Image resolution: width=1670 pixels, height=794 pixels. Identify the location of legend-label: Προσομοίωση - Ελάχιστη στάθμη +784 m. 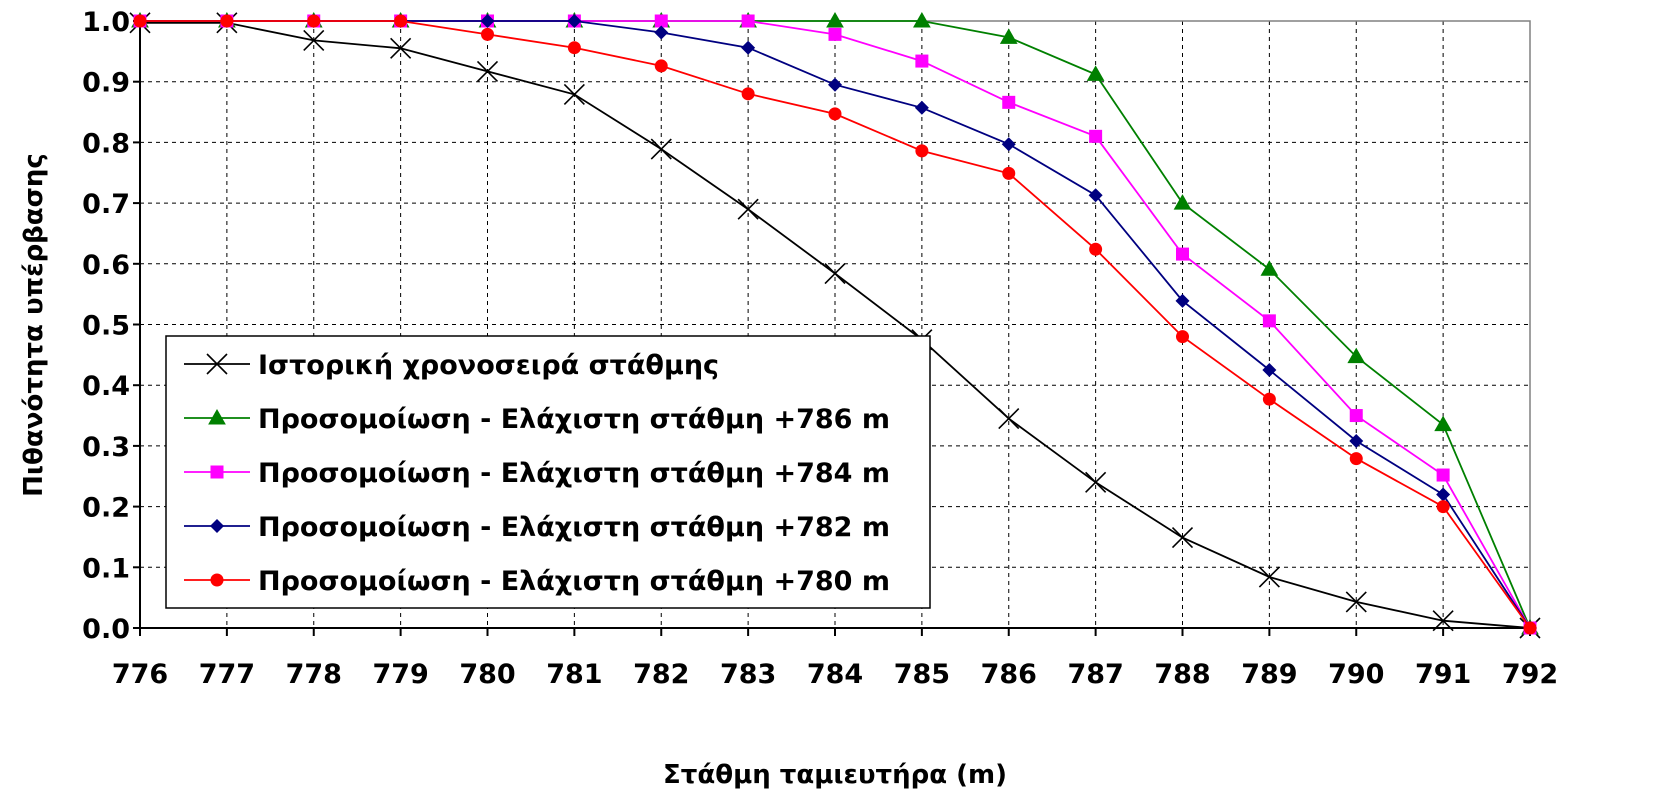
(574, 473).